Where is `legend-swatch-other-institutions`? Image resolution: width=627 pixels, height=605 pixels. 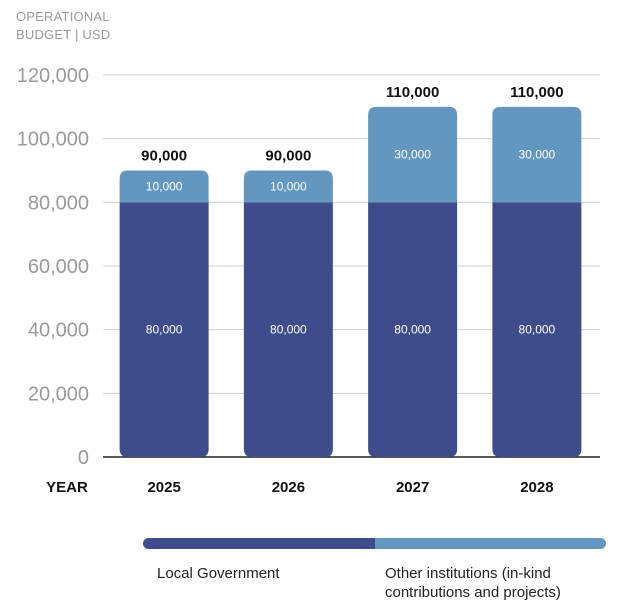
legend-swatch-other-institutions is located at coordinates (490, 543).